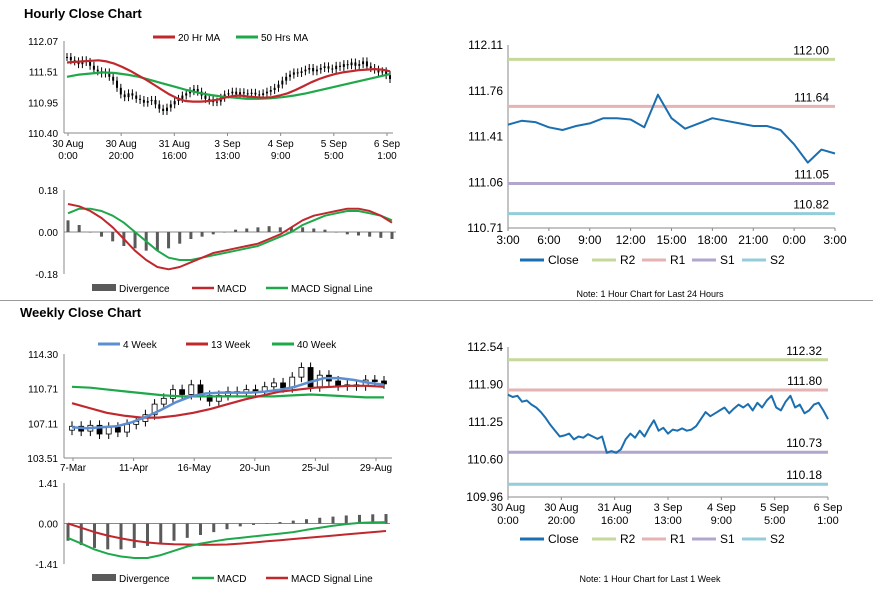 The height and width of the screenshot is (601, 873). I want to click on x-tick-label: 6 Sep, so click(828, 508).